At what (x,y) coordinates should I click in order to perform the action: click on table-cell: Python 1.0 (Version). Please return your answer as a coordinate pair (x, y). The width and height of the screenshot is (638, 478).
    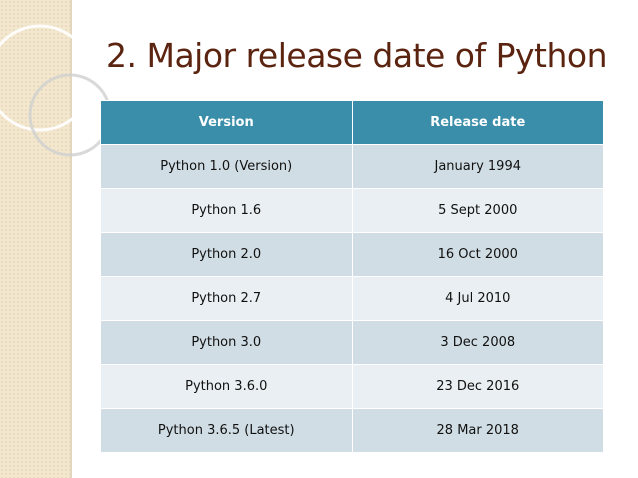
    Looking at the image, I should click on (226, 166).